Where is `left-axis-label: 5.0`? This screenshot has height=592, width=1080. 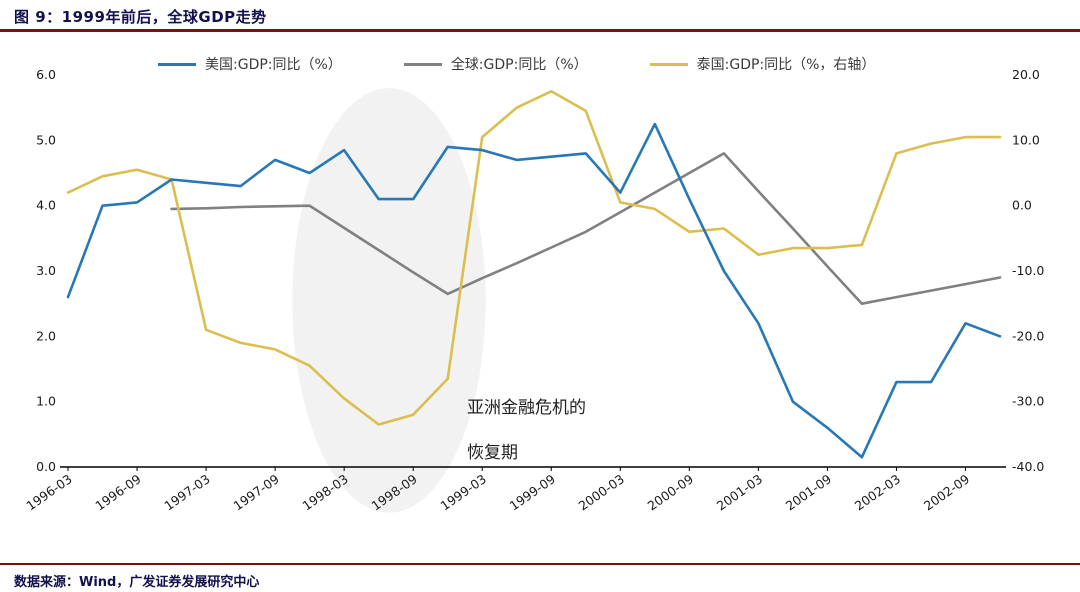 left-axis-label: 5.0 is located at coordinates (46, 139).